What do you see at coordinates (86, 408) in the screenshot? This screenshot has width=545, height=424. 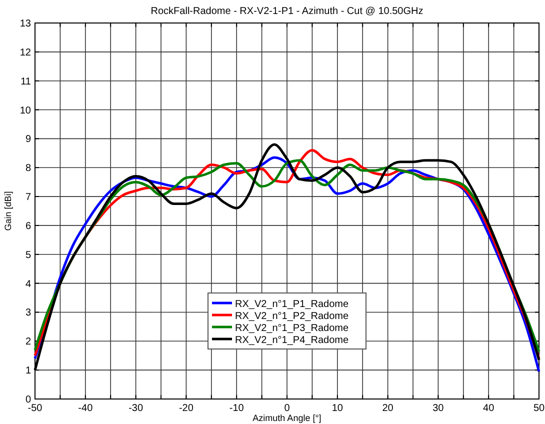 I see `x-tick-label: -40` at bounding box center [86, 408].